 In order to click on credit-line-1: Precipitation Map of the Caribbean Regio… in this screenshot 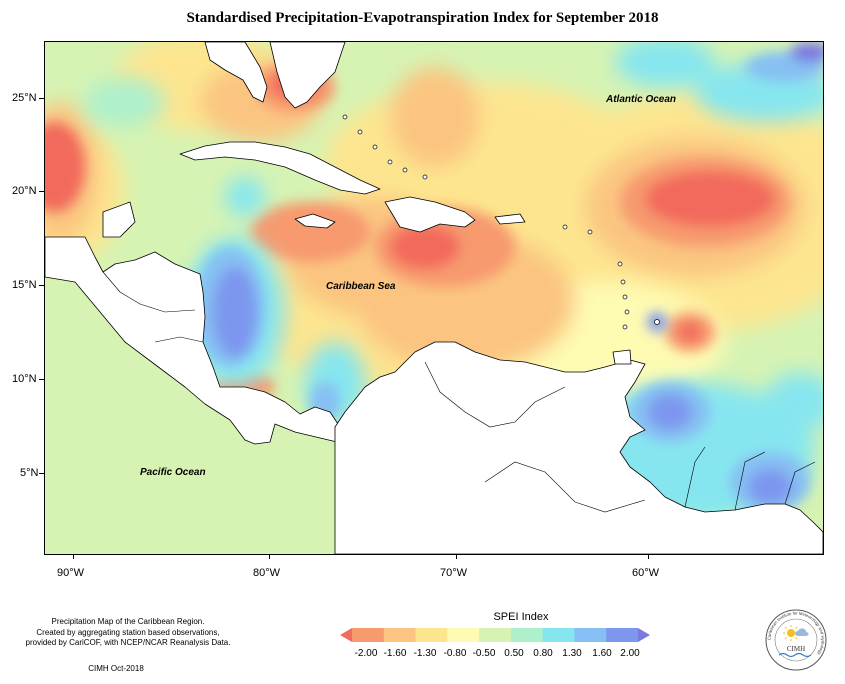, I will do `click(128, 621)`.